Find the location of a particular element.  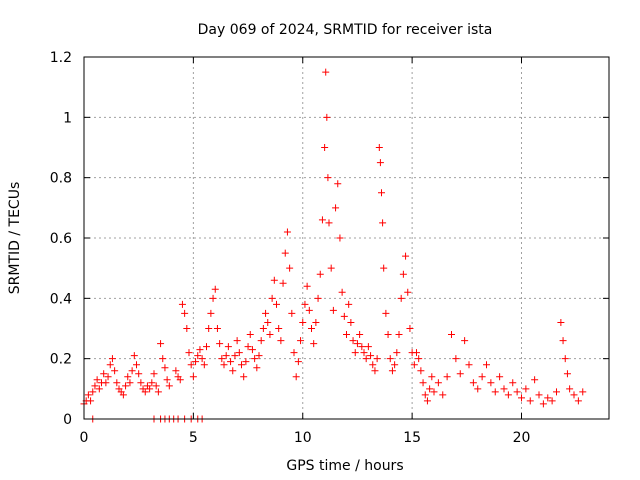

y-tick-label: 0 is located at coordinates (67, 420).